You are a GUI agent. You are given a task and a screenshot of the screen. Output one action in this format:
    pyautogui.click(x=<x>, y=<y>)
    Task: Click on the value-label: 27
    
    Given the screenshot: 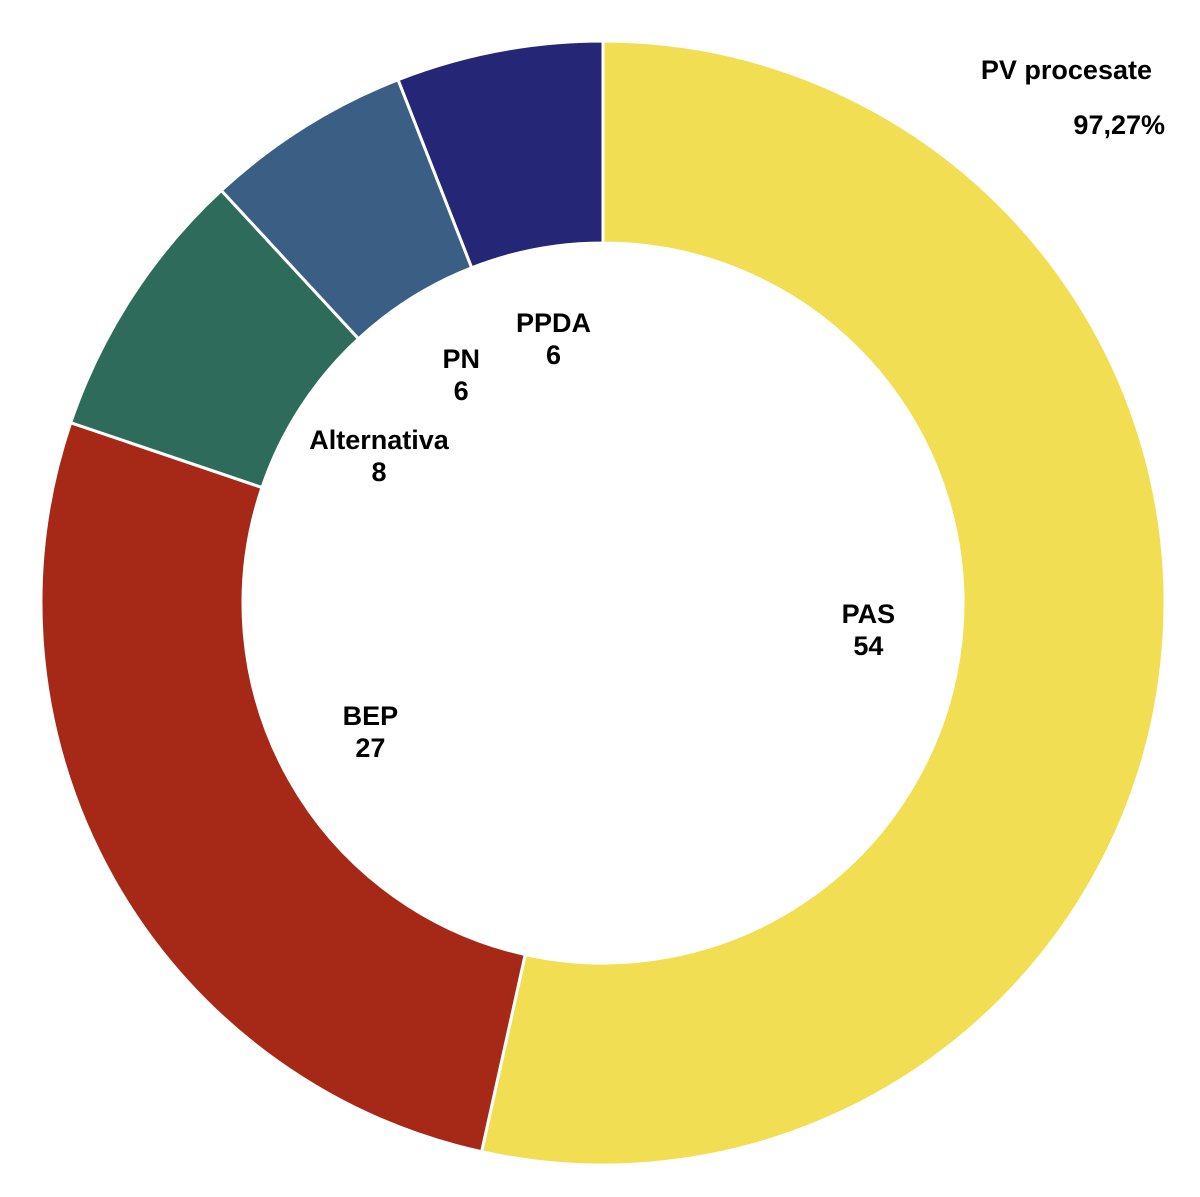 What is the action you would take?
    pyautogui.click(x=370, y=748)
    